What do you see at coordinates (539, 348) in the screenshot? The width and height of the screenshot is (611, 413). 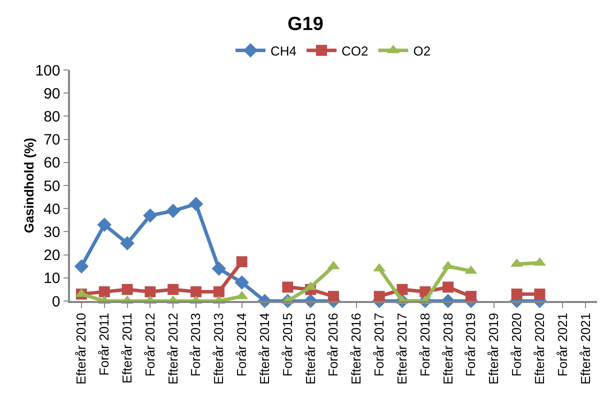 I see `x-tick-label: Efterår 2020` at bounding box center [539, 348].